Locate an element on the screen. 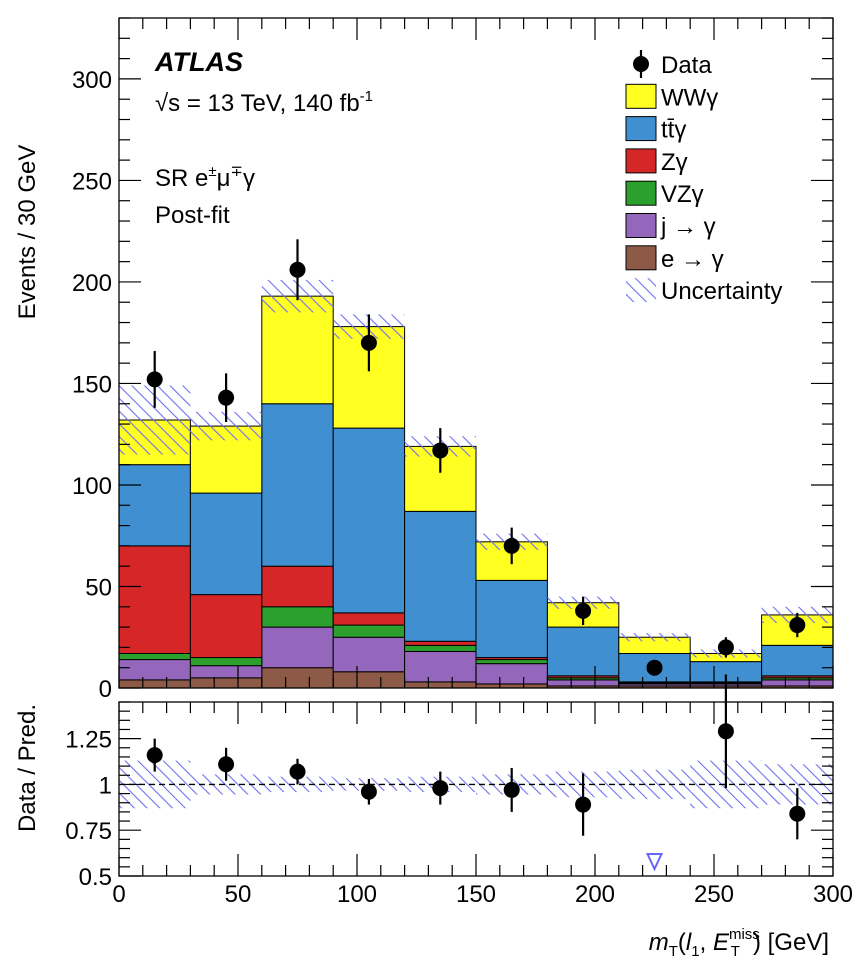  legend-entry-2: tt̄γ is located at coordinates (655, 130).